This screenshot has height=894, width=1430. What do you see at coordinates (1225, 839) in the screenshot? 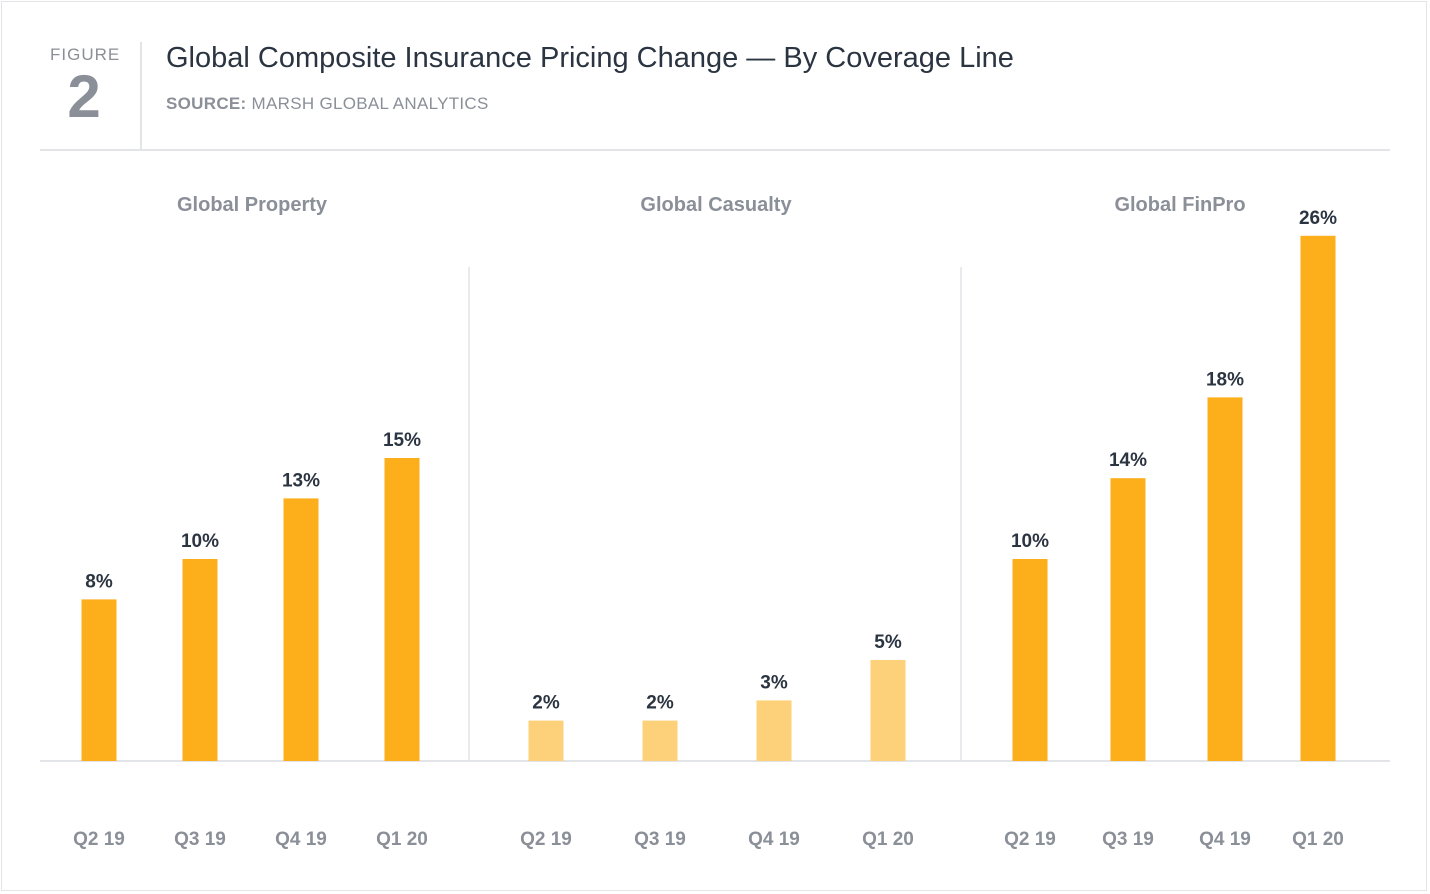
I see `x-tick-label-global-finpro-3: Q4 19` at bounding box center [1225, 839].